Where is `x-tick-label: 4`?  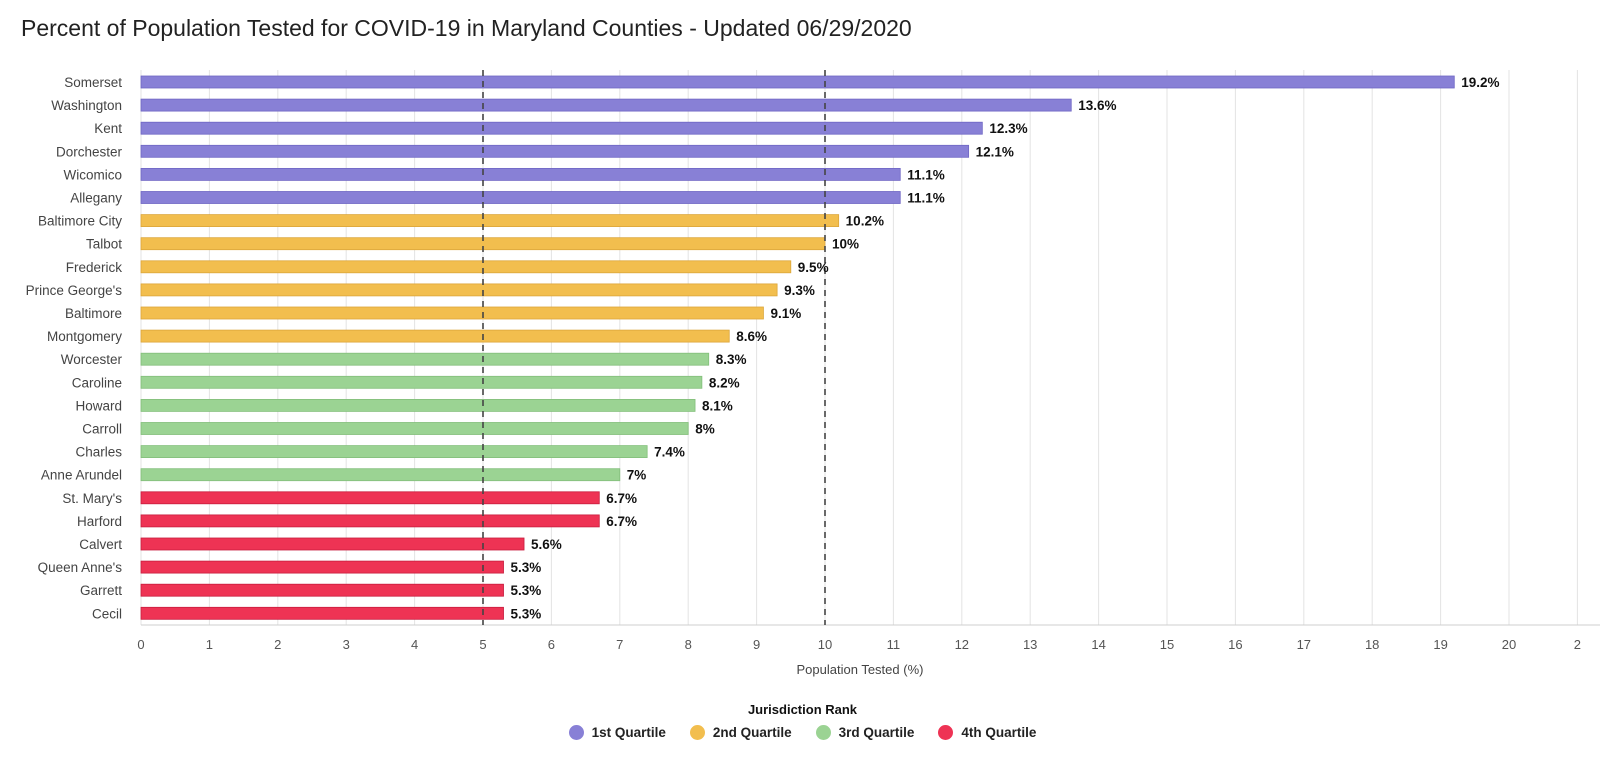
x-tick-label: 4 is located at coordinates (414, 644).